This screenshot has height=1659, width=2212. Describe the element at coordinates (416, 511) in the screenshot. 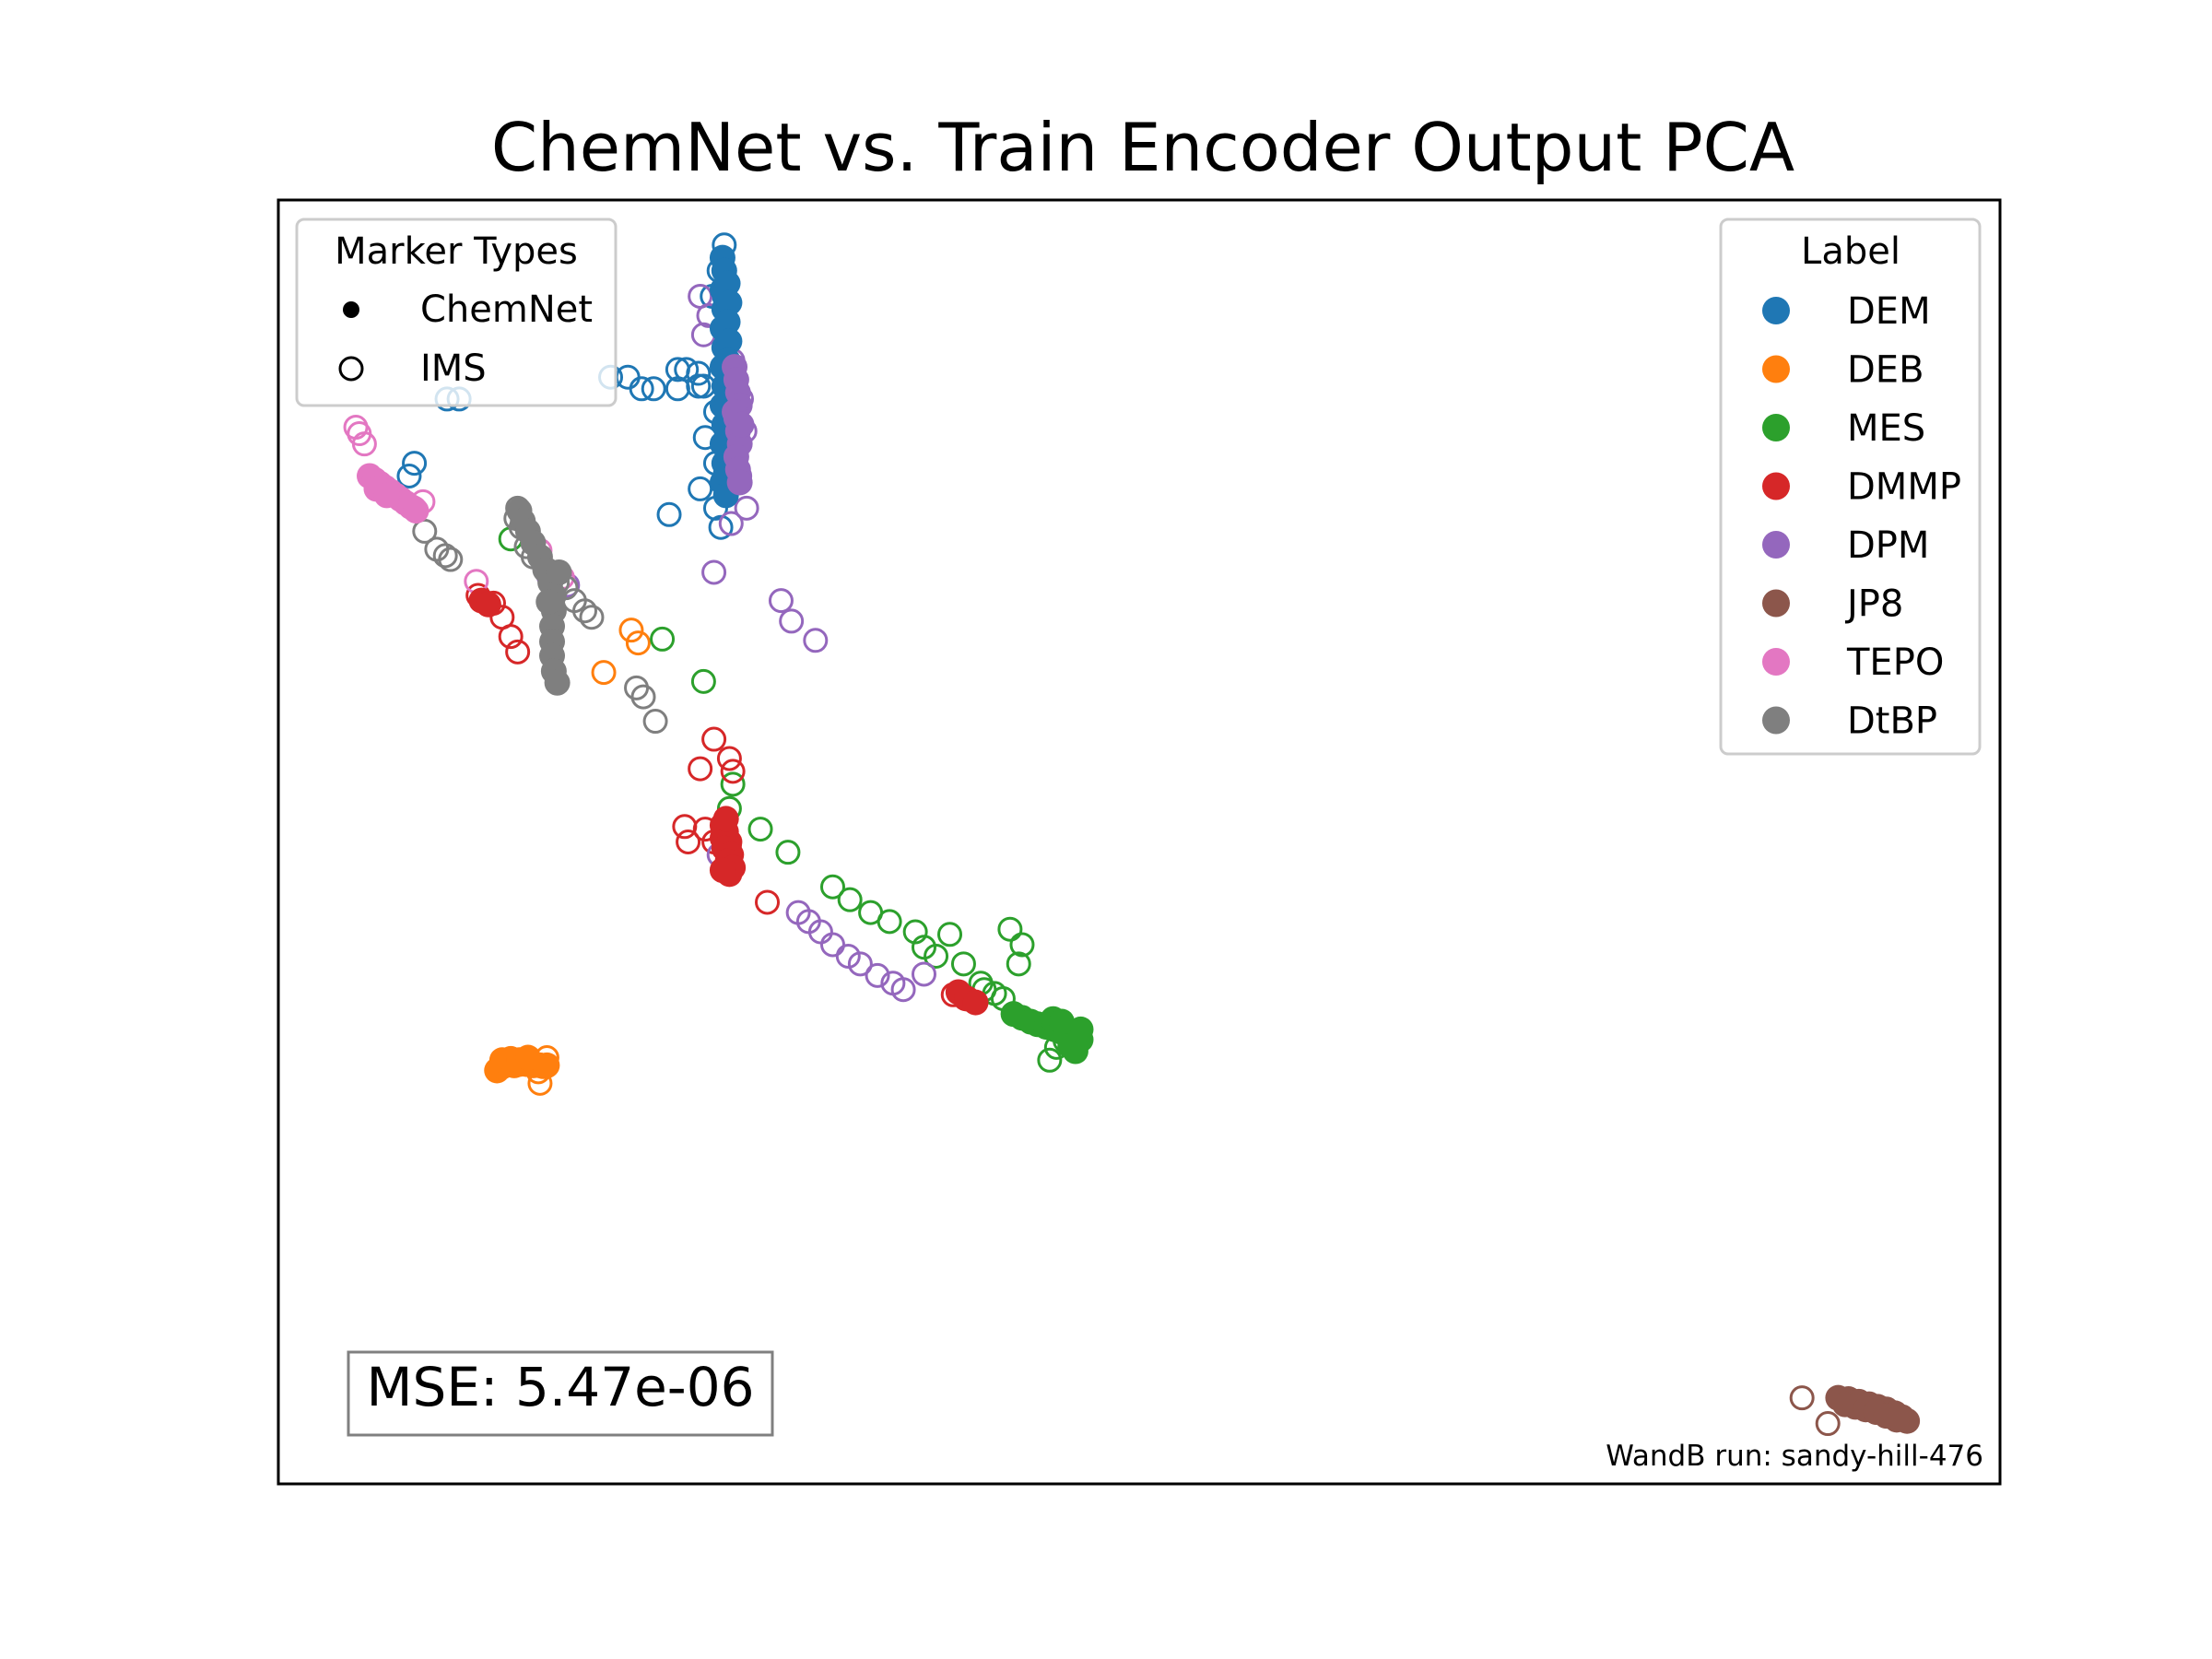

I see `chemnet-point-tepo` at that location.